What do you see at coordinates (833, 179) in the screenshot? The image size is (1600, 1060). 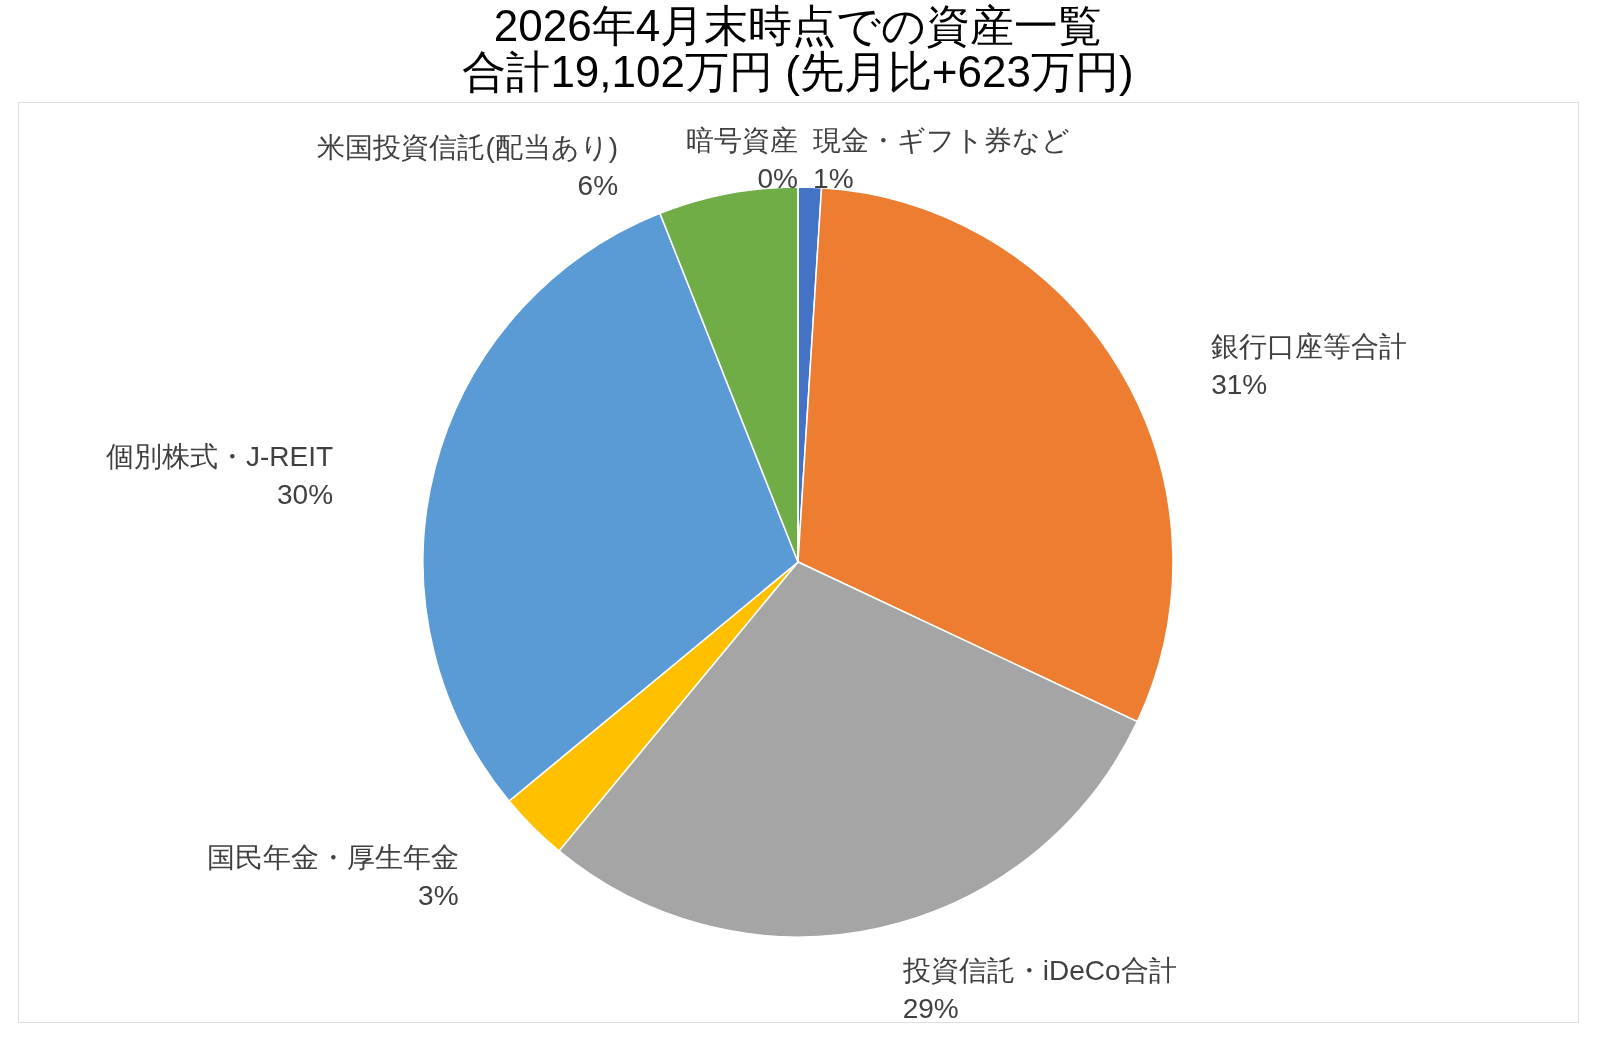 I see `data-label: 1%` at bounding box center [833, 179].